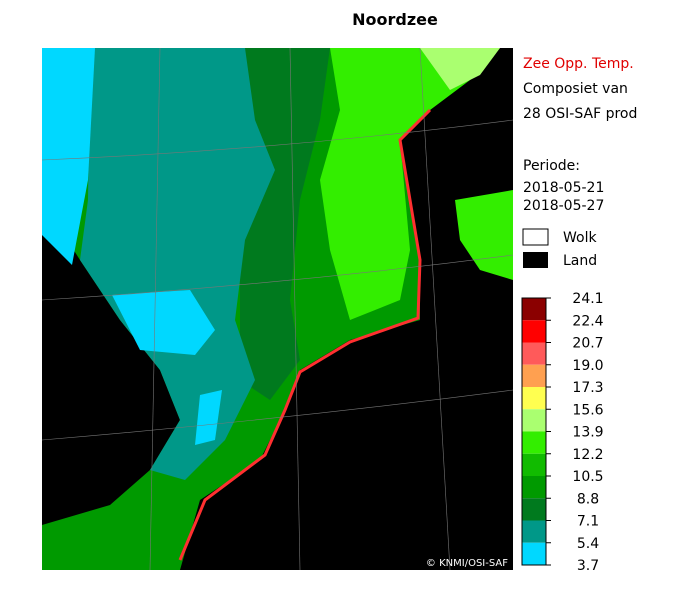  What do you see at coordinates (587, 299) in the screenshot?
I see `tick-label: 24.1` at bounding box center [587, 299].